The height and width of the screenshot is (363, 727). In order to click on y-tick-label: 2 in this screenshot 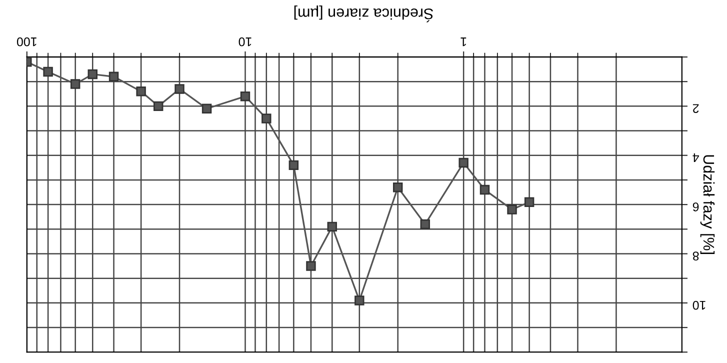, I will do `click(695, 108)`.